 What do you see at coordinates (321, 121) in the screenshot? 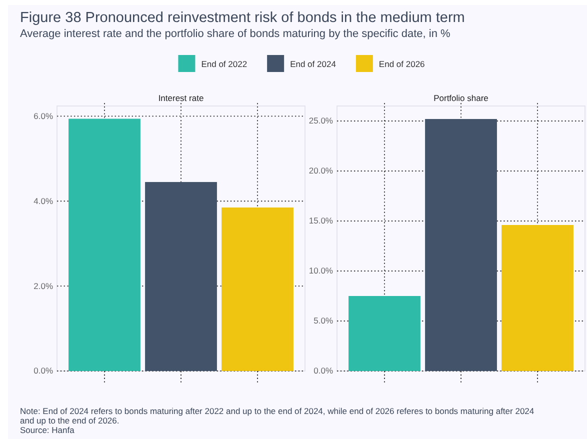
I see `y-tick-label: 25.0%` at bounding box center [321, 121].